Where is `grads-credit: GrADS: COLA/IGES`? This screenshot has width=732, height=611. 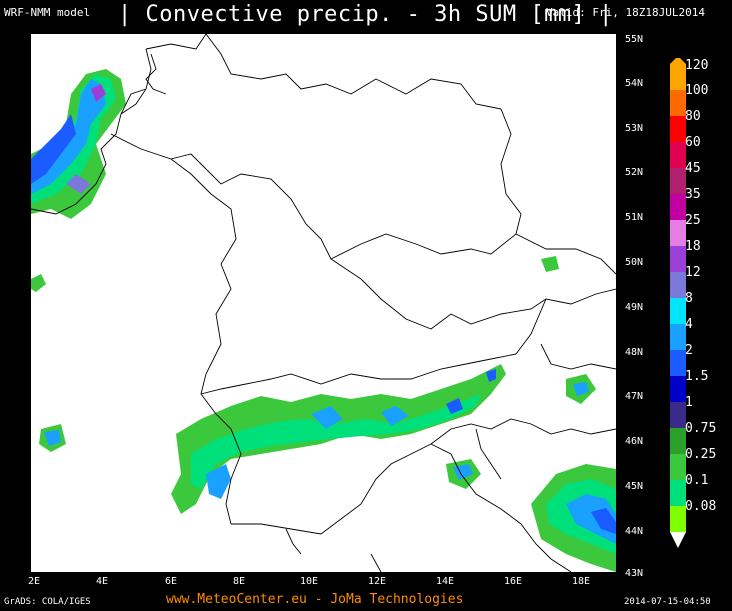
grads-credit: GrADS: COLA/IGES is located at coordinates (47, 602).